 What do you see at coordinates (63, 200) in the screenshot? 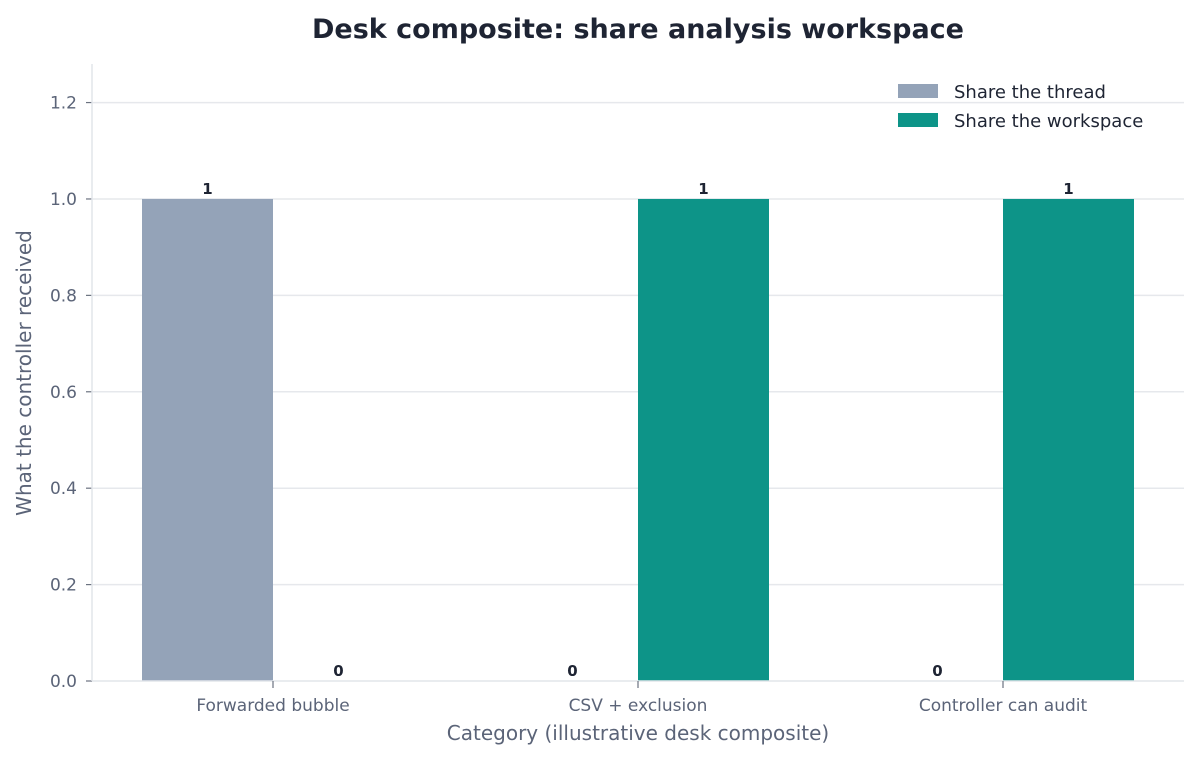
I see `y-tick-label: 1.0` at bounding box center [63, 200].